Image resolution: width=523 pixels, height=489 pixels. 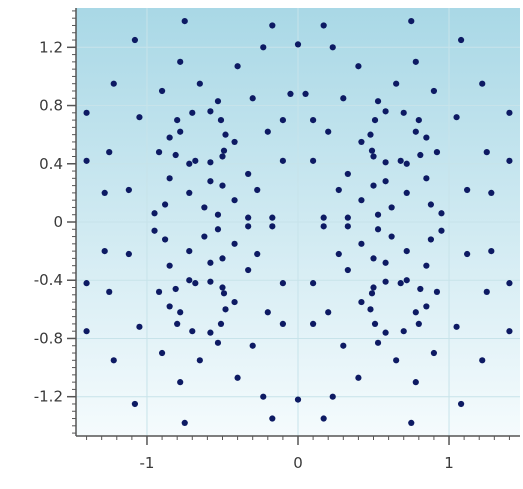 What do you see at coordinates (58, 222) in the screenshot?
I see `y-tick-label: 0` at bounding box center [58, 222].